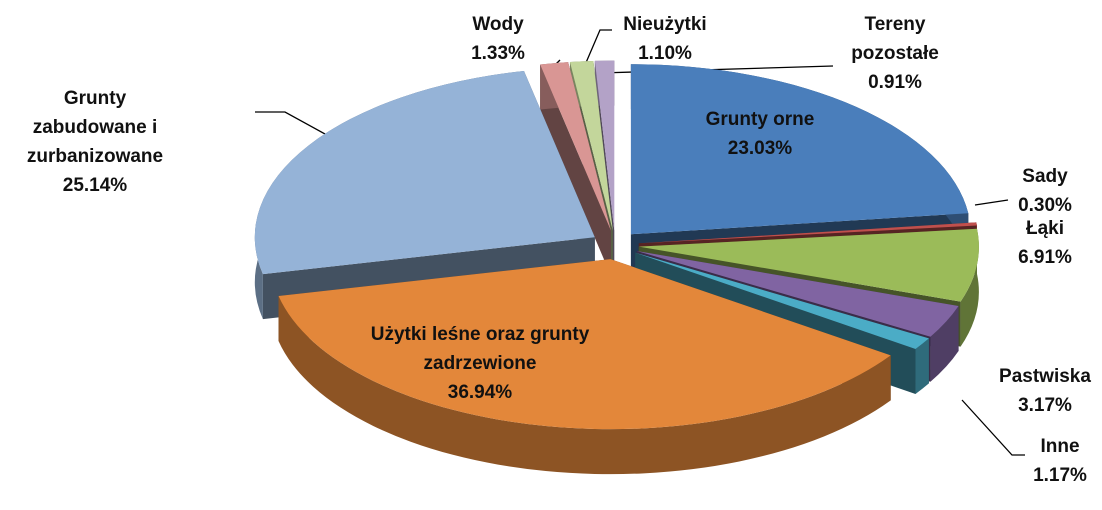 This screenshot has width=1102, height=510. I want to click on data-label: Nieużytki 1.10%, so click(665, 39).